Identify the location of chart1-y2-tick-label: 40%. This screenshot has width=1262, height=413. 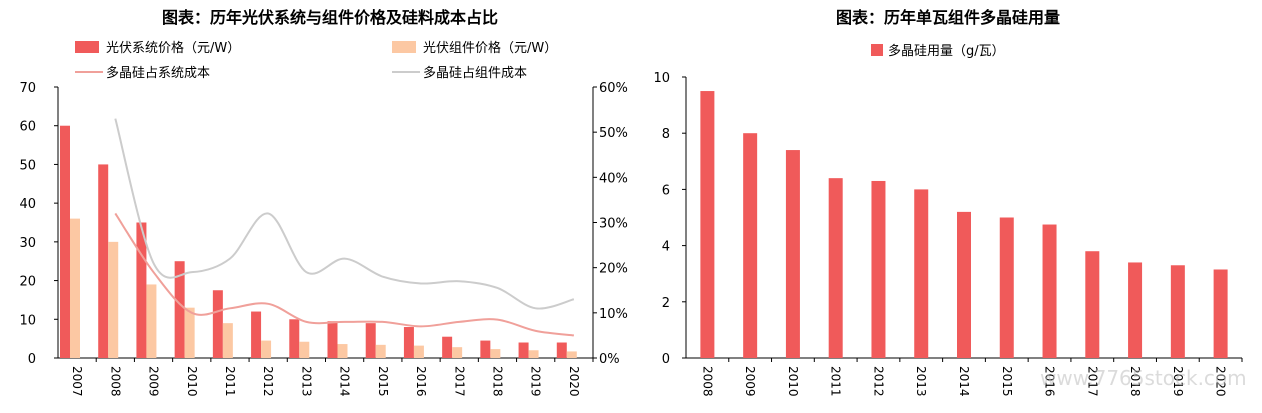
(613, 178).